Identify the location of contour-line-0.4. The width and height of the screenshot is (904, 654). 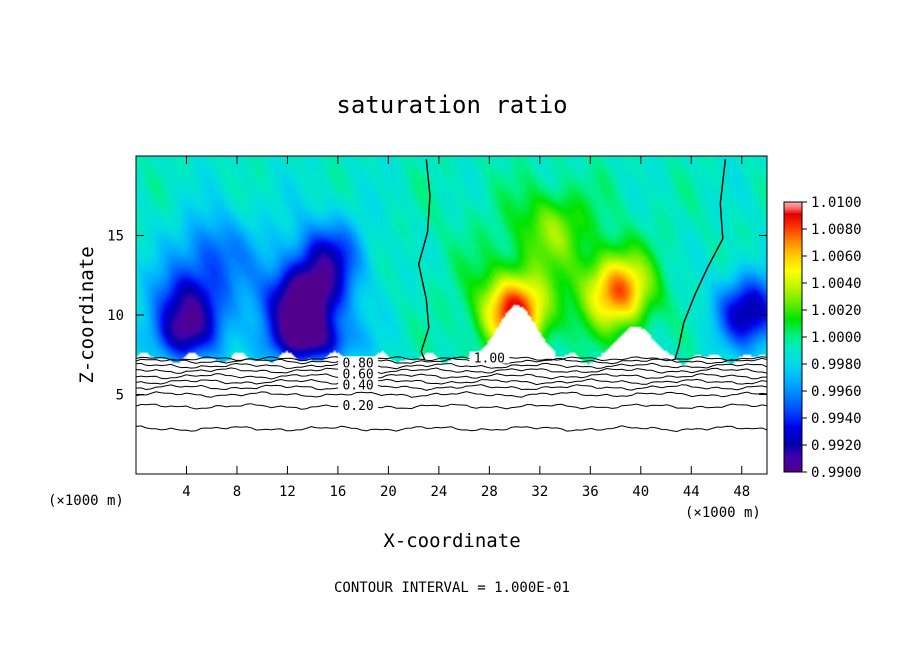
(451, 387).